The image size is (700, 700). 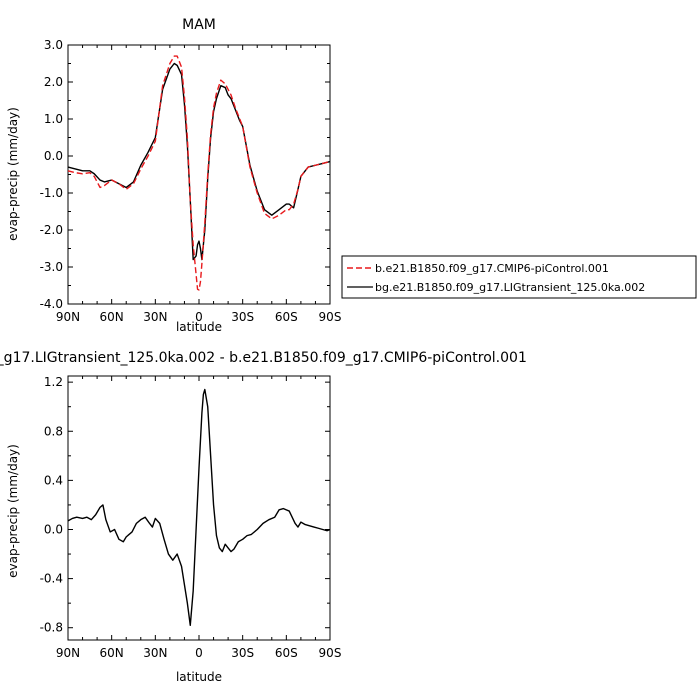 I want to click on top-x-tick-label: 90S, so click(x=330, y=317).